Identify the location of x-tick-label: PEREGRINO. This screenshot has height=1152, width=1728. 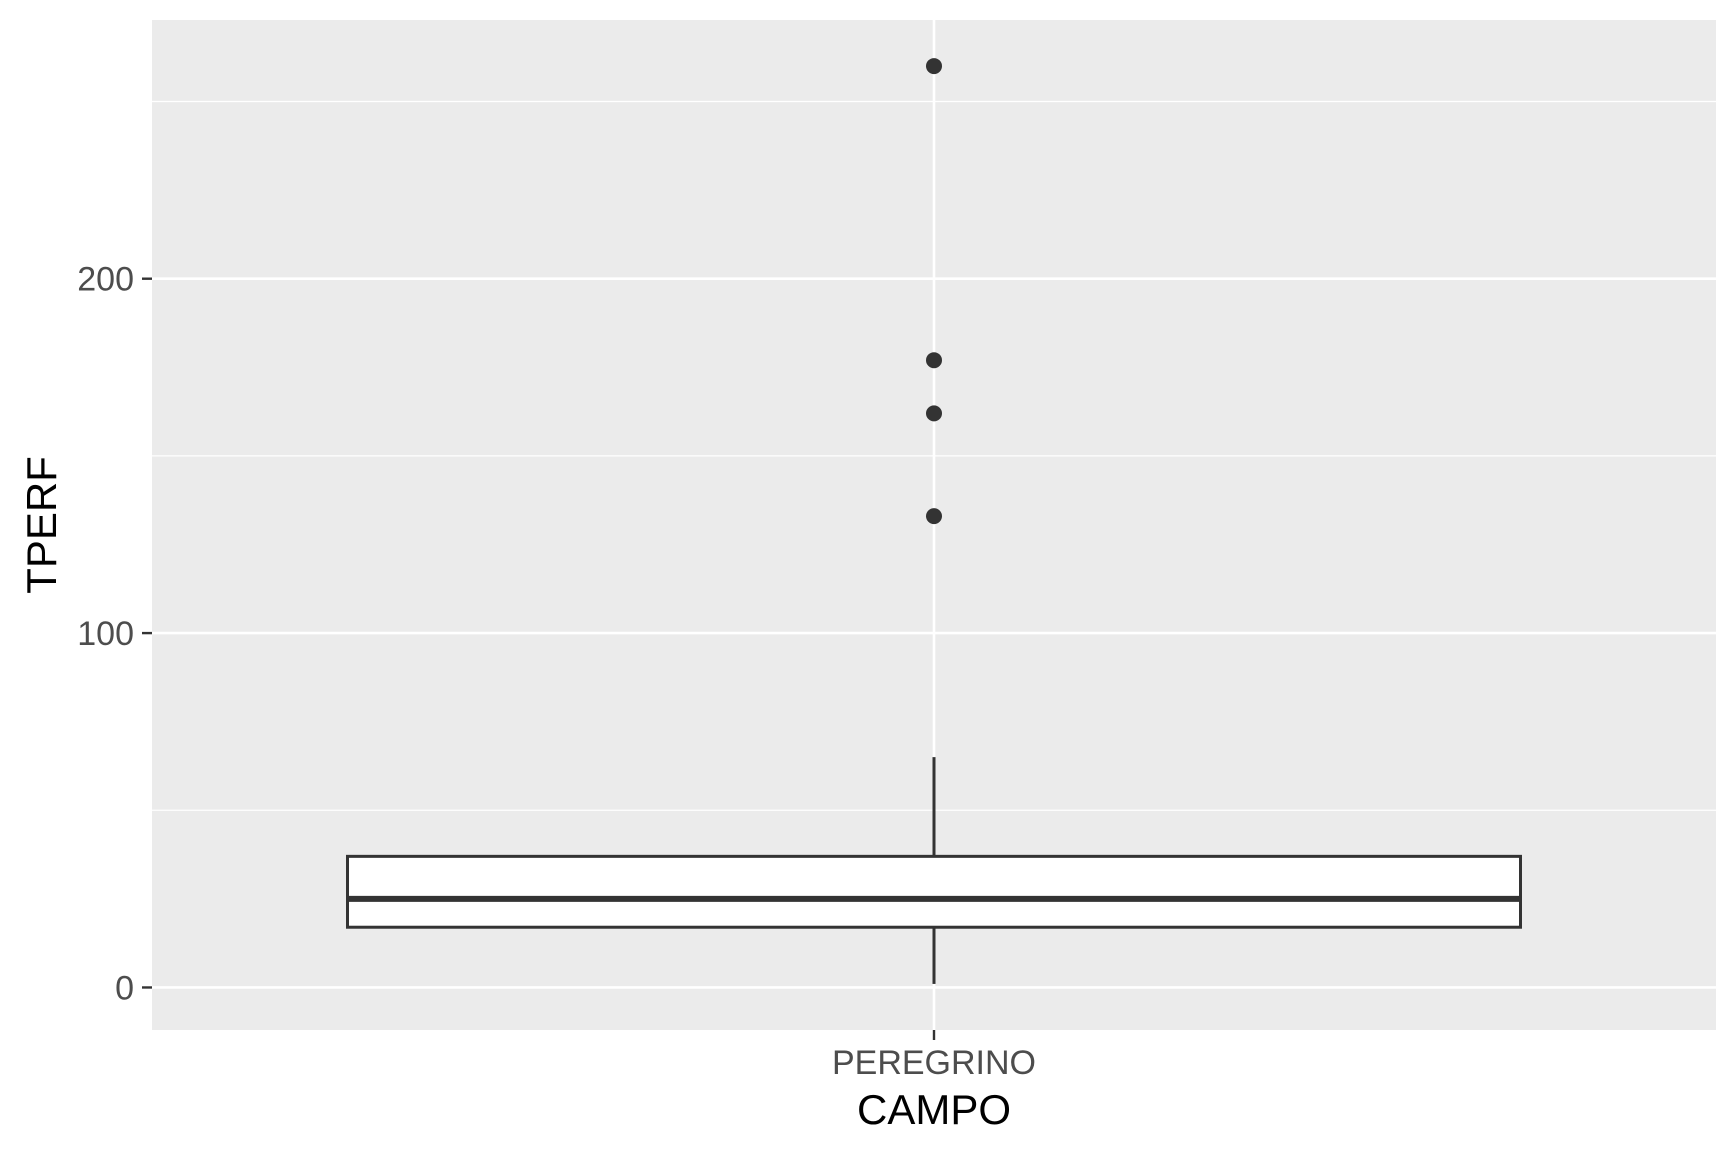
(934, 1063).